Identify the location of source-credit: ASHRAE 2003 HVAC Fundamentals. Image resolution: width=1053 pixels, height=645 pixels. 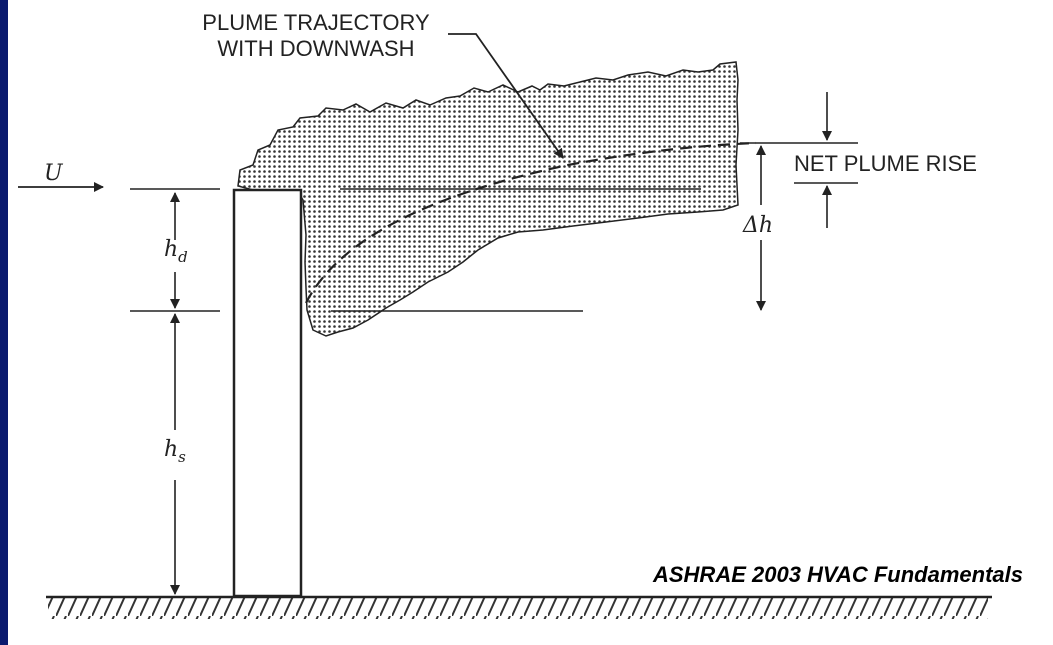
(837, 574).